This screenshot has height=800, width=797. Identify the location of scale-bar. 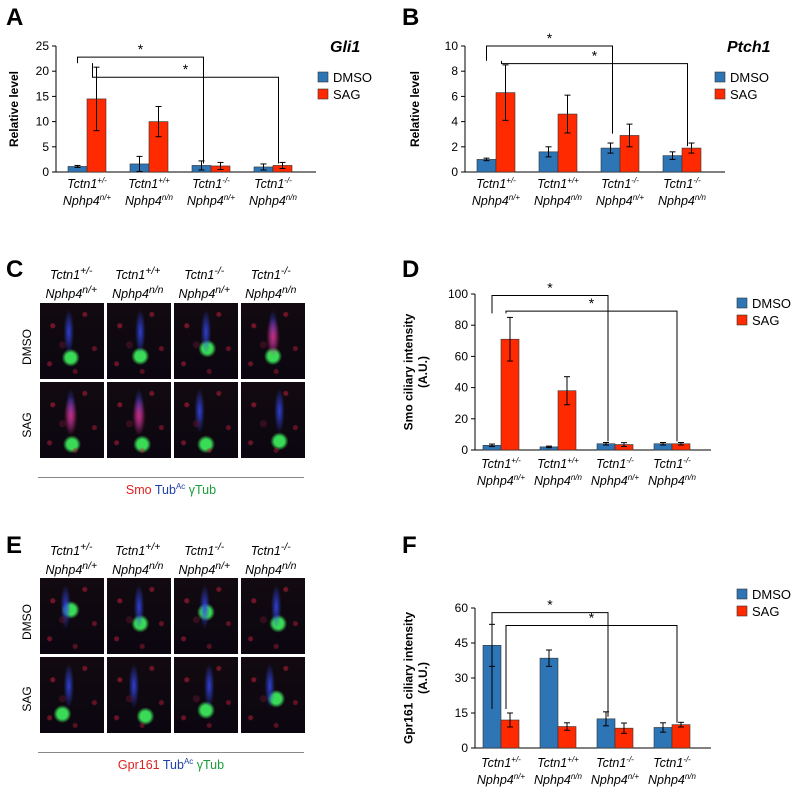
(279, 735).